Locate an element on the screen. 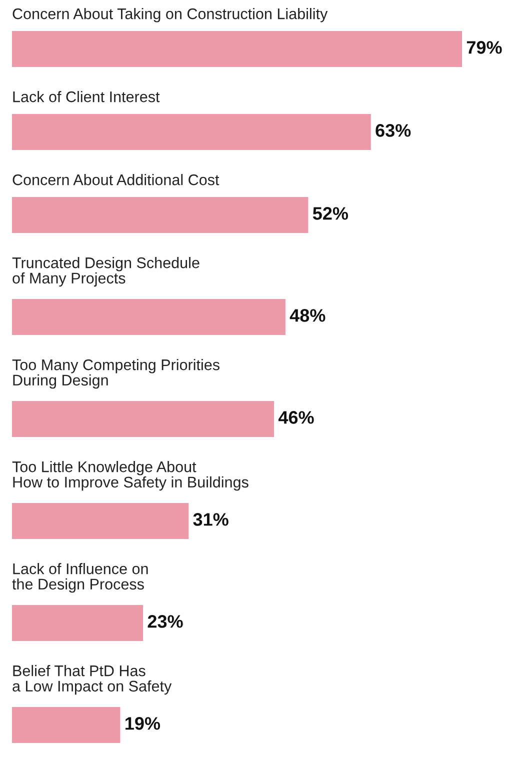 The image size is (522, 759). y-tick-label: Lack of Client Interest is located at coordinates (86, 96).